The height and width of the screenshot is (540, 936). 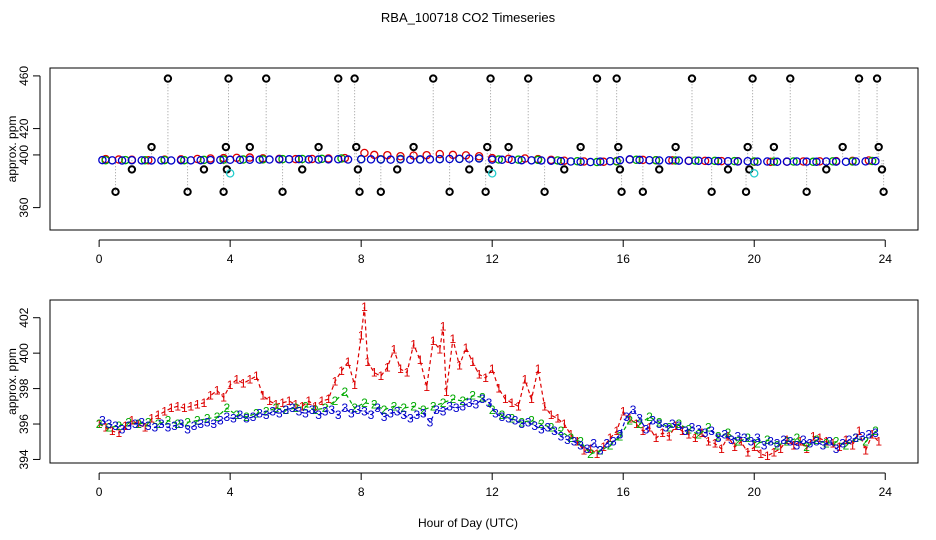 What do you see at coordinates (24, 76) in the screenshot?
I see `y-tick-label: 460` at bounding box center [24, 76].